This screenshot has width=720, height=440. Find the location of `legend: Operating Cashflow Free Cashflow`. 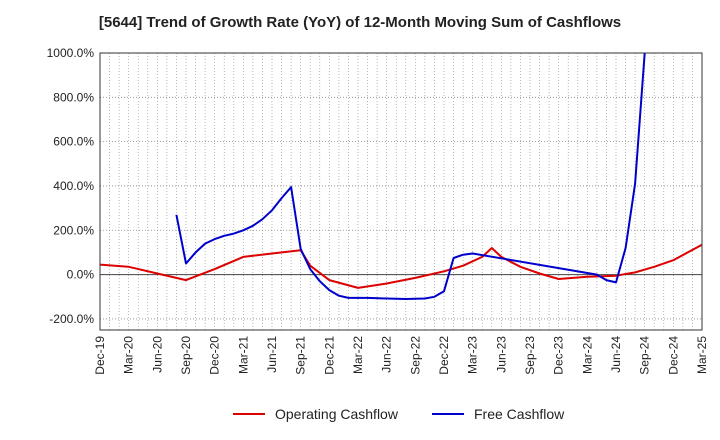

legend: Operating Cashflow Free Cashflow is located at coordinates (399, 414).